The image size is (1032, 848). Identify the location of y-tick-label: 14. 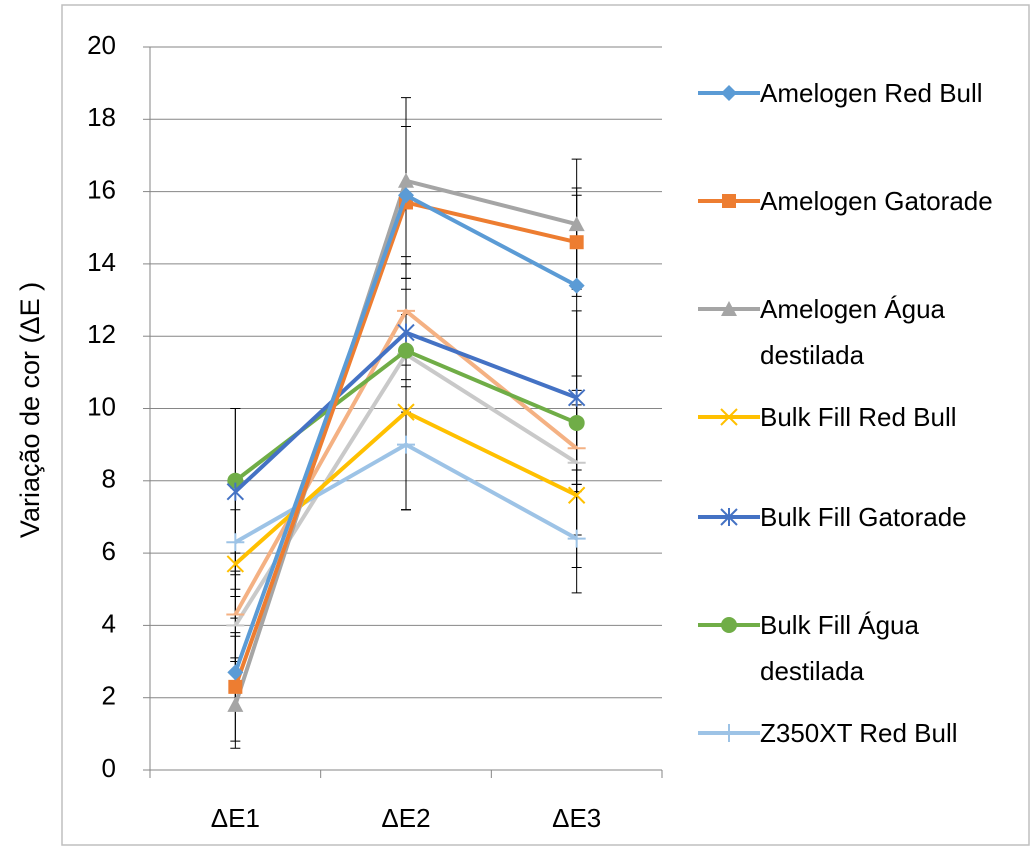
(101, 262).